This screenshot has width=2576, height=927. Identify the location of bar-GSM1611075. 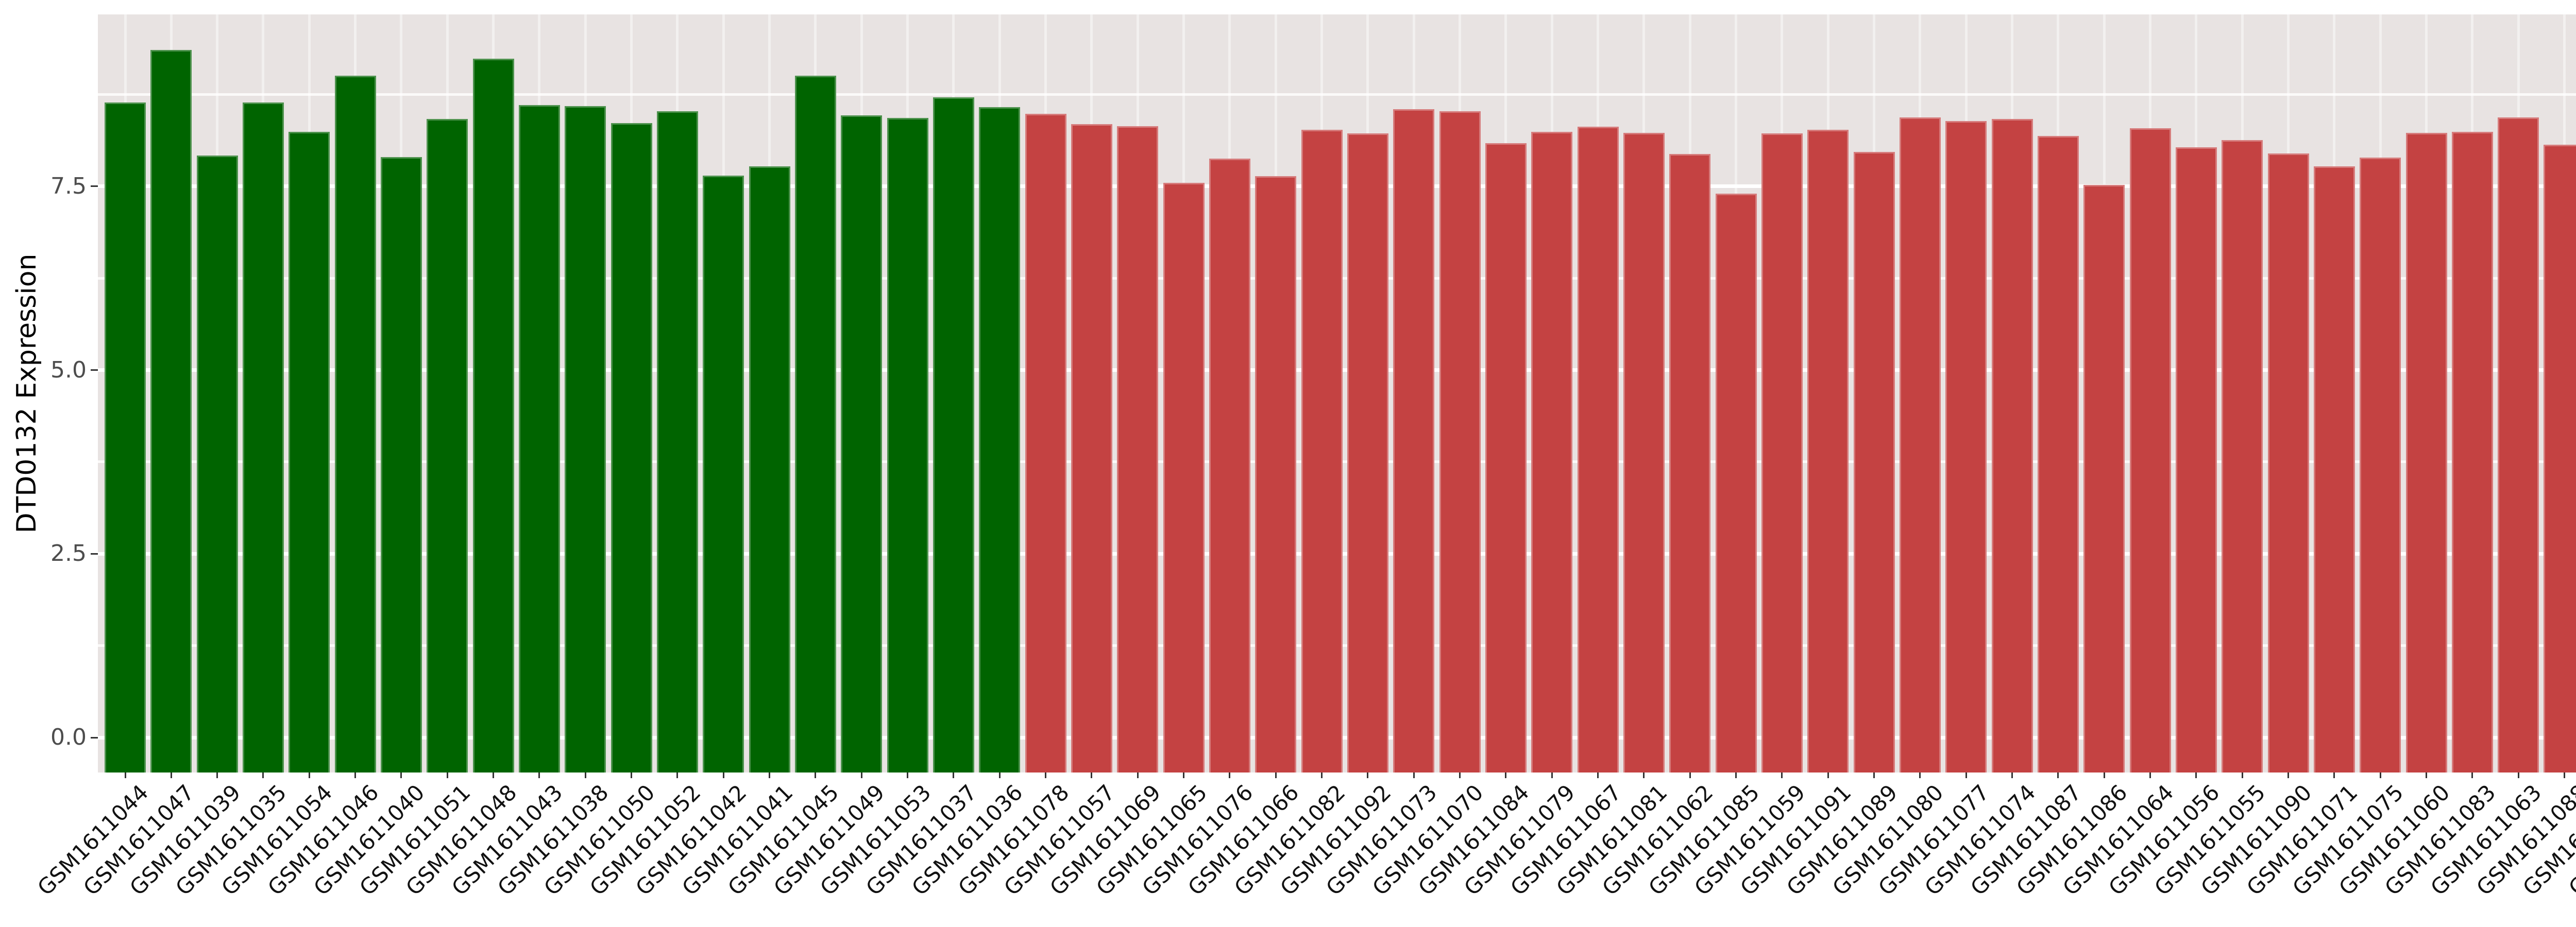
(2380, 465).